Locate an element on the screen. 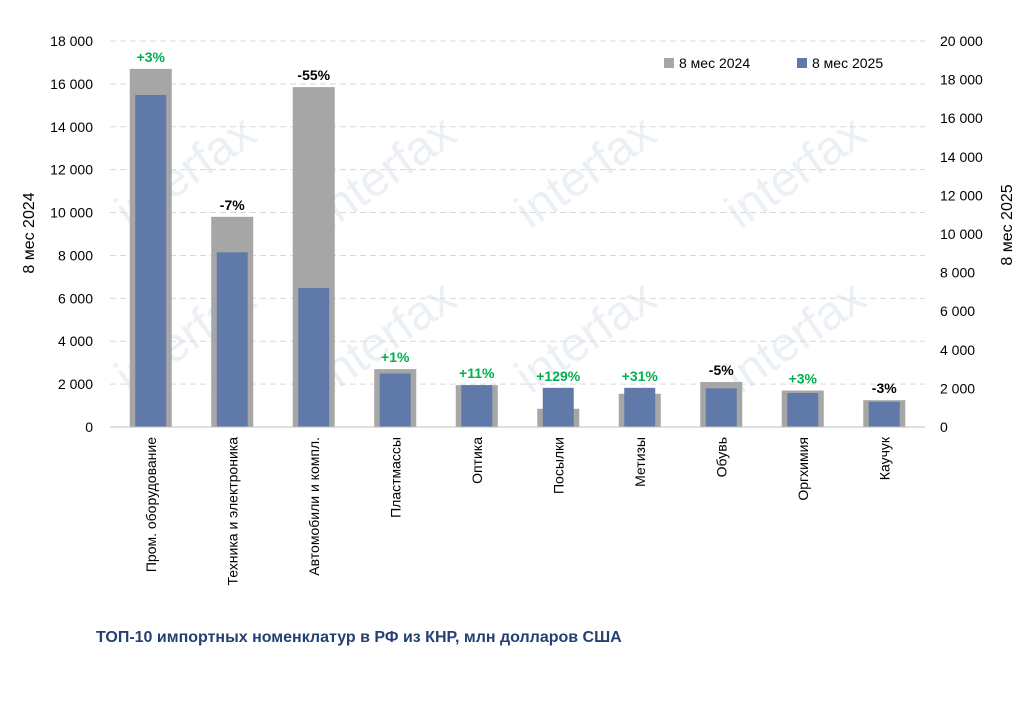 The width and height of the screenshot is (1024, 702). change-label: +11% is located at coordinates (477, 373).